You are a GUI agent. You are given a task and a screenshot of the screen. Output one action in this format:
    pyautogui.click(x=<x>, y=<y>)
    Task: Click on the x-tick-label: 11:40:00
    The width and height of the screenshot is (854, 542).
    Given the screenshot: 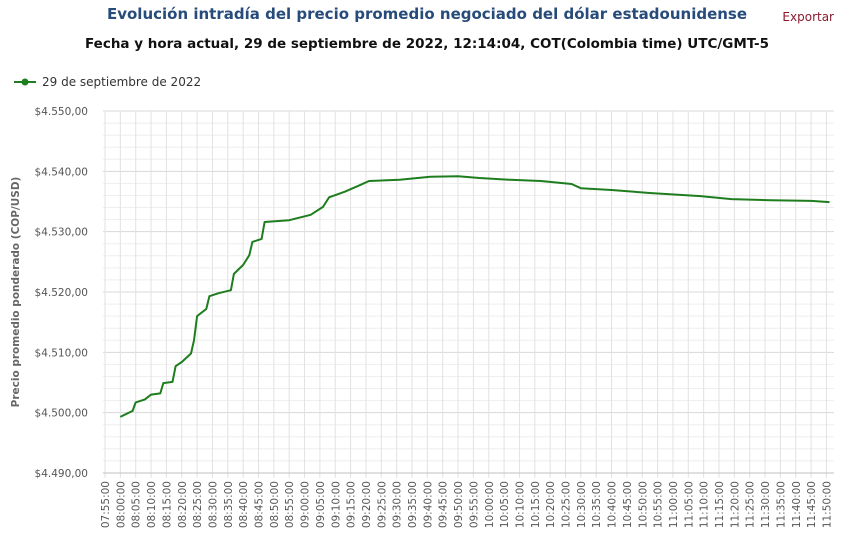 What is the action you would take?
    pyautogui.click(x=797, y=504)
    